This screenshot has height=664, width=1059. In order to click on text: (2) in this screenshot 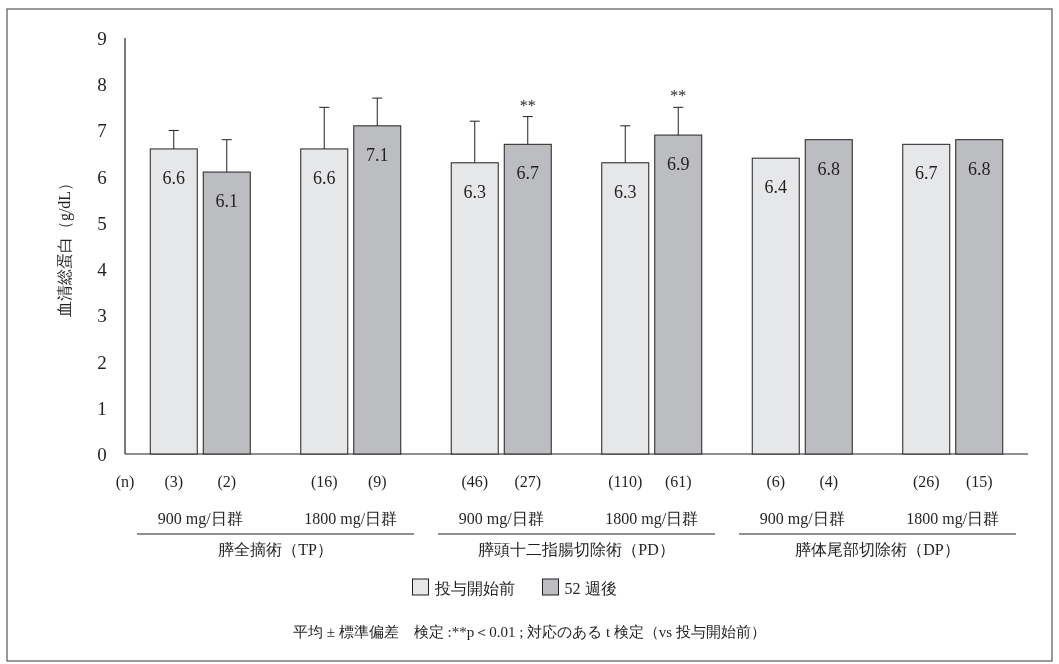, I will do `click(227, 482)`.